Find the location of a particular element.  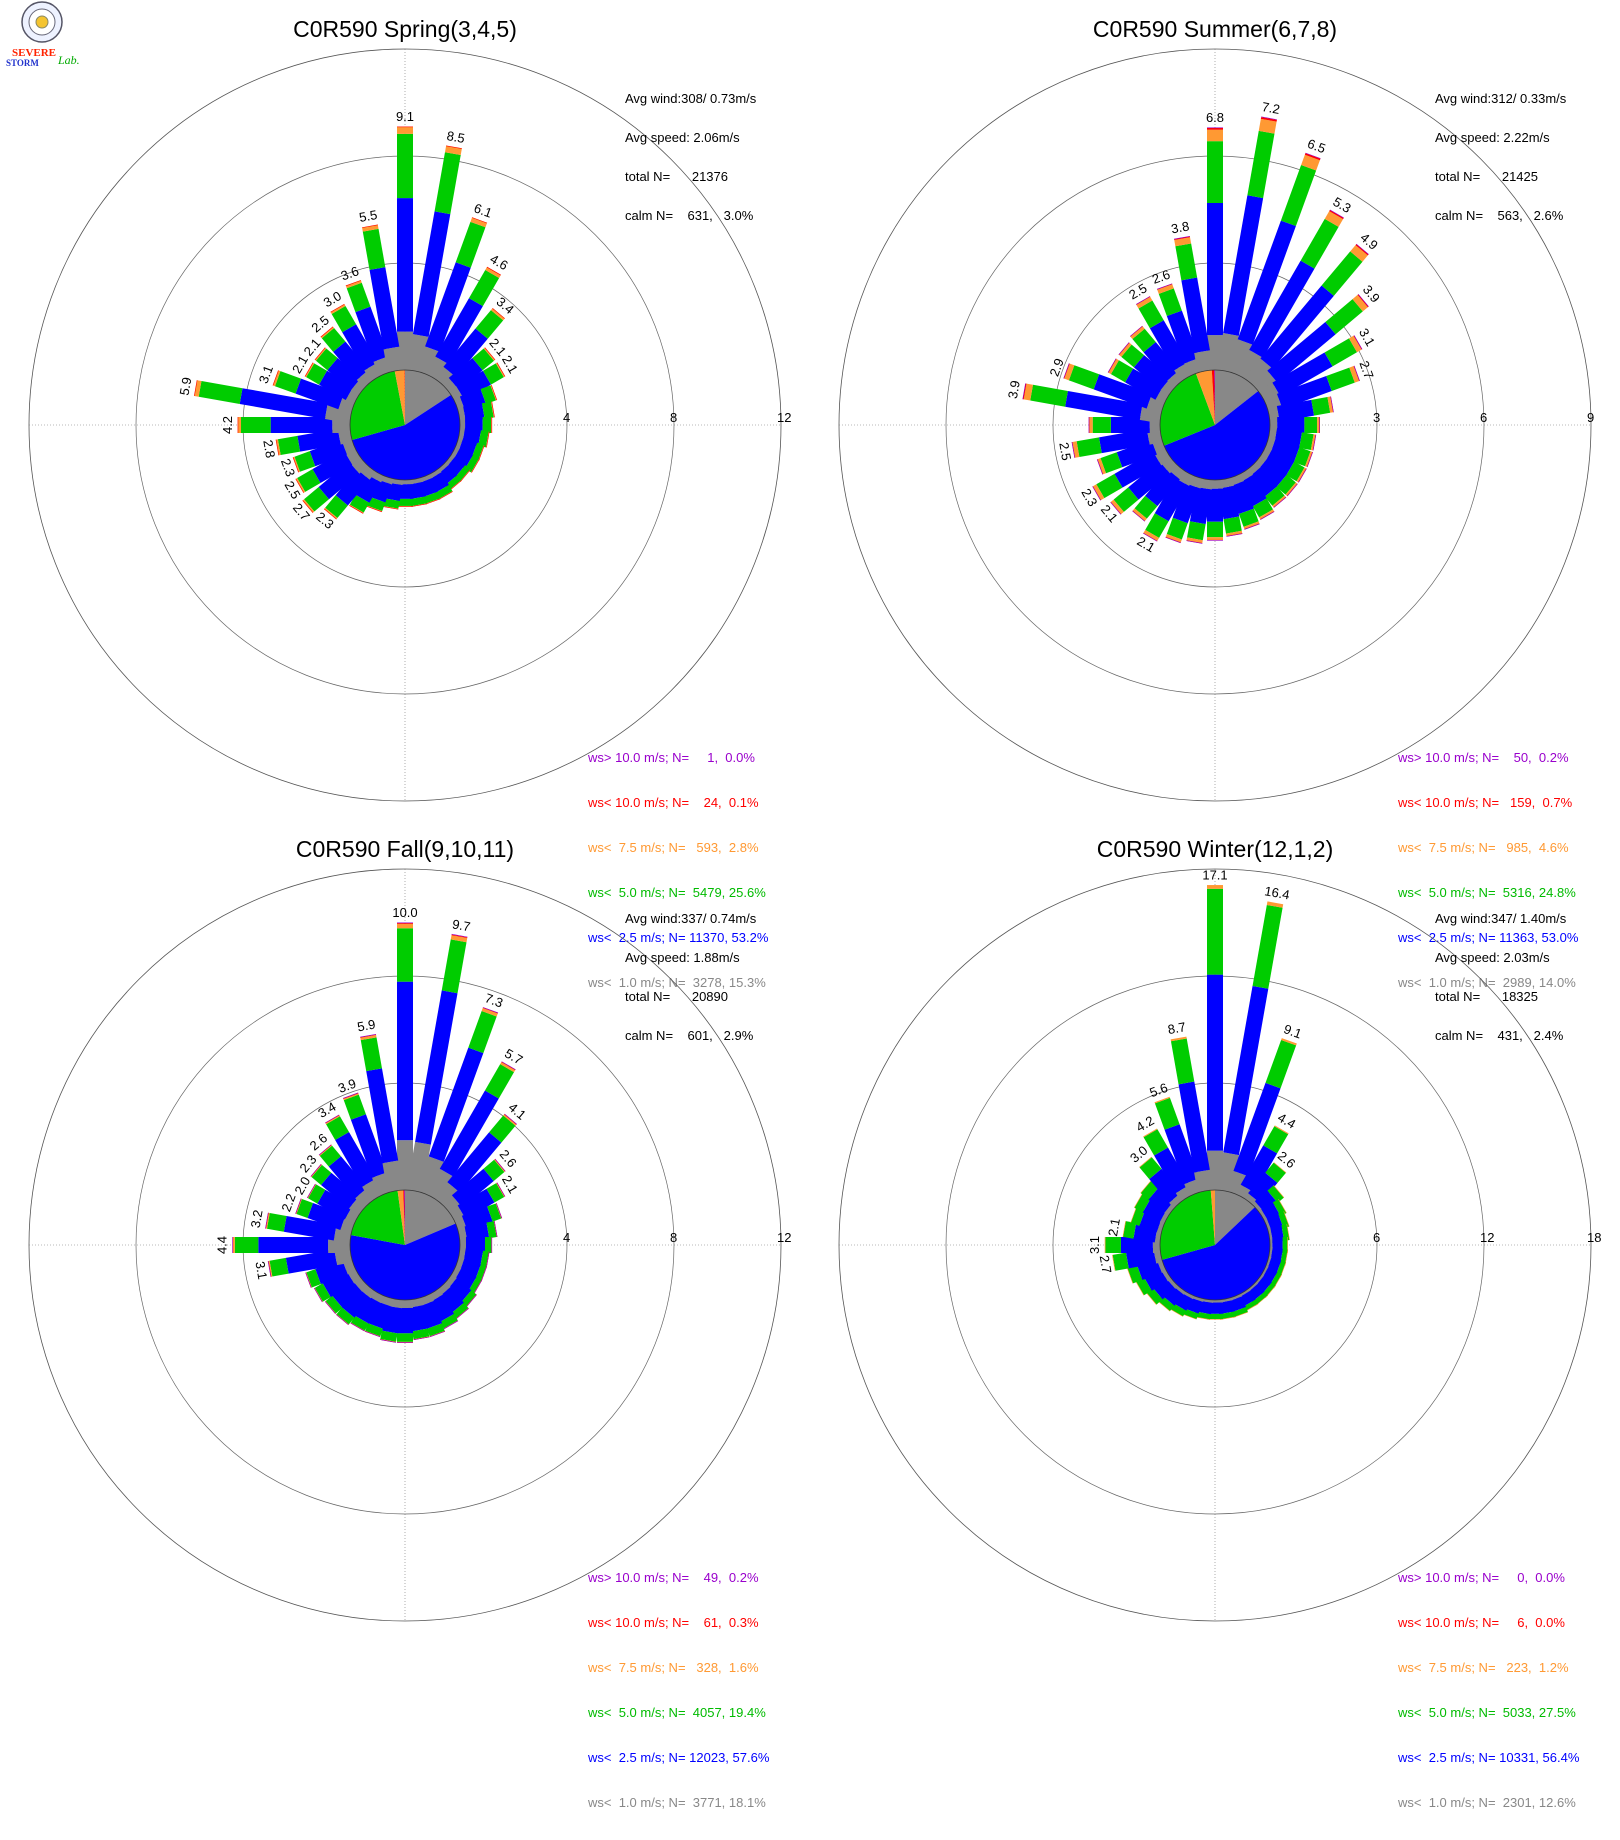

severe-storm-lab-logo: SEVERE STORM Lab. is located at coordinates (47, 35).